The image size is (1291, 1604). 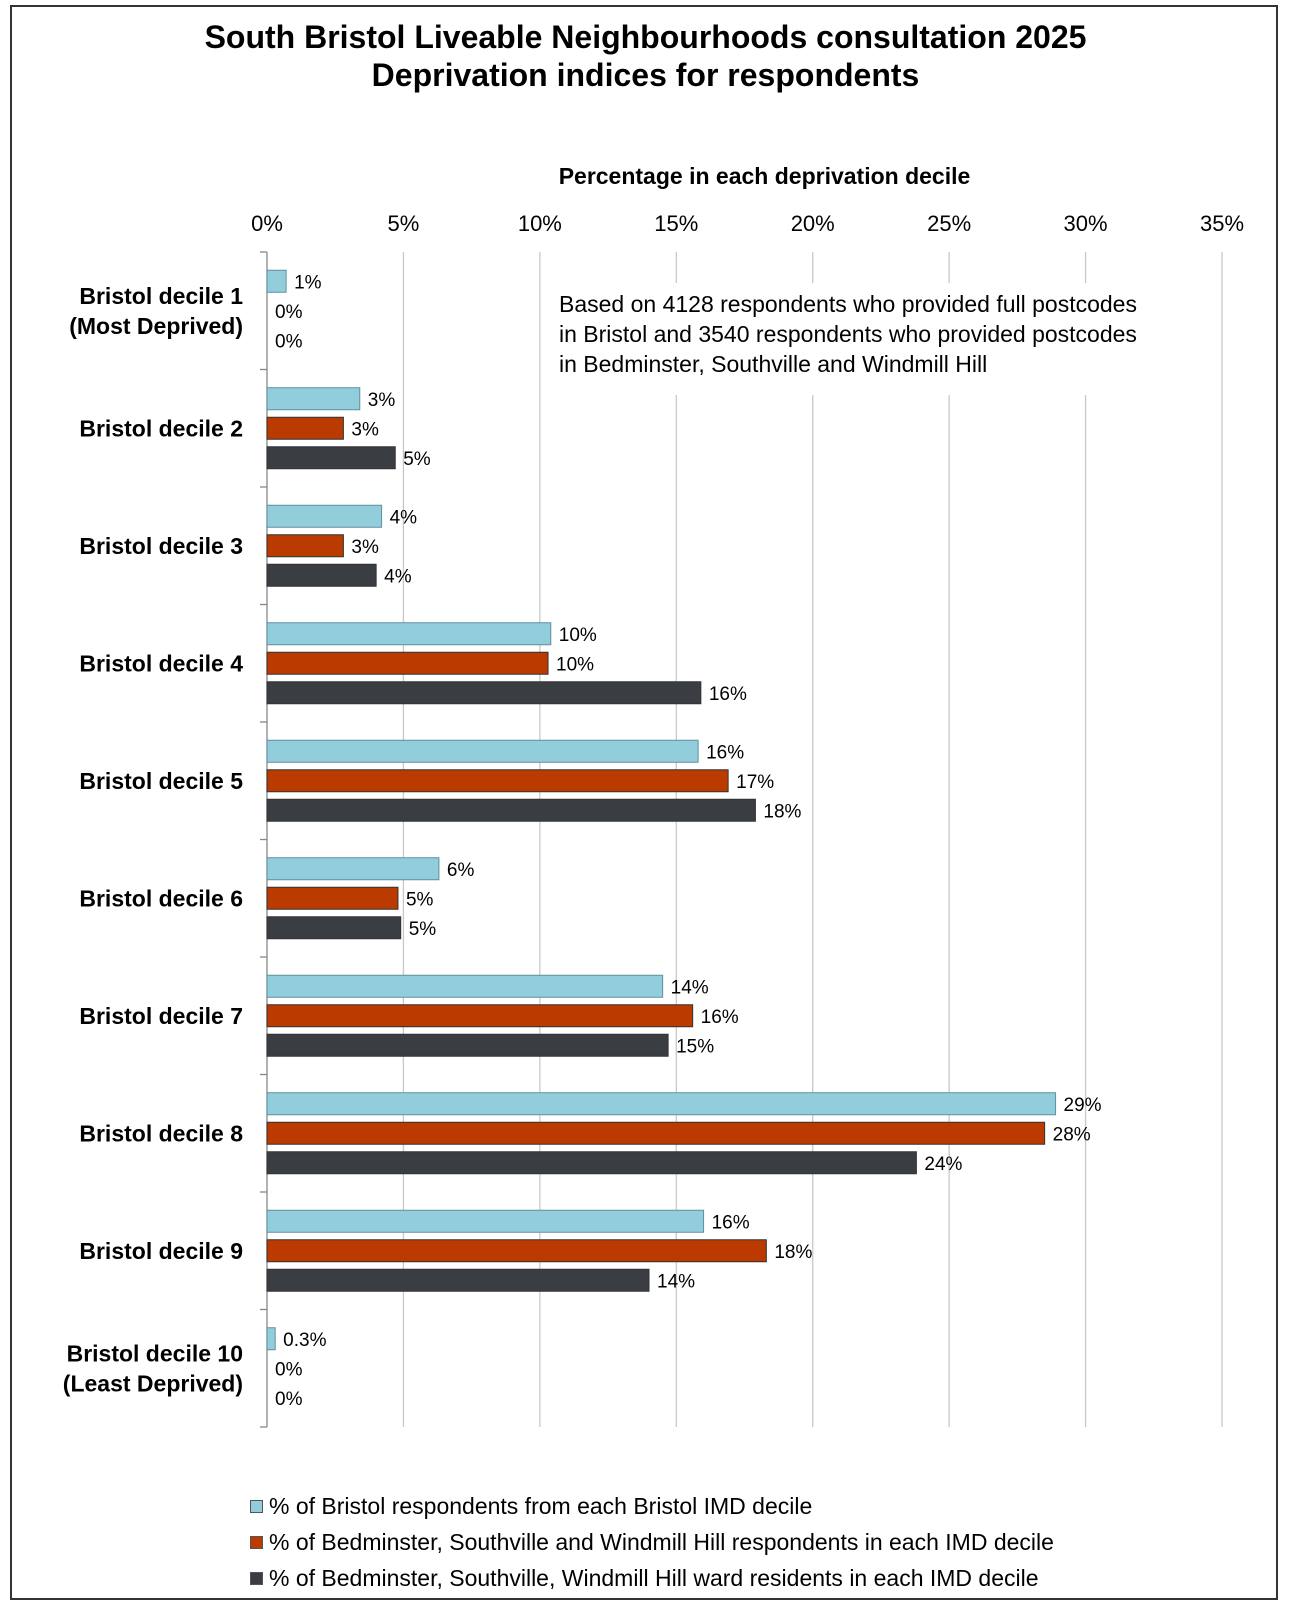 What do you see at coordinates (461, 870) in the screenshot?
I see `data-label-series-1: 6%` at bounding box center [461, 870].